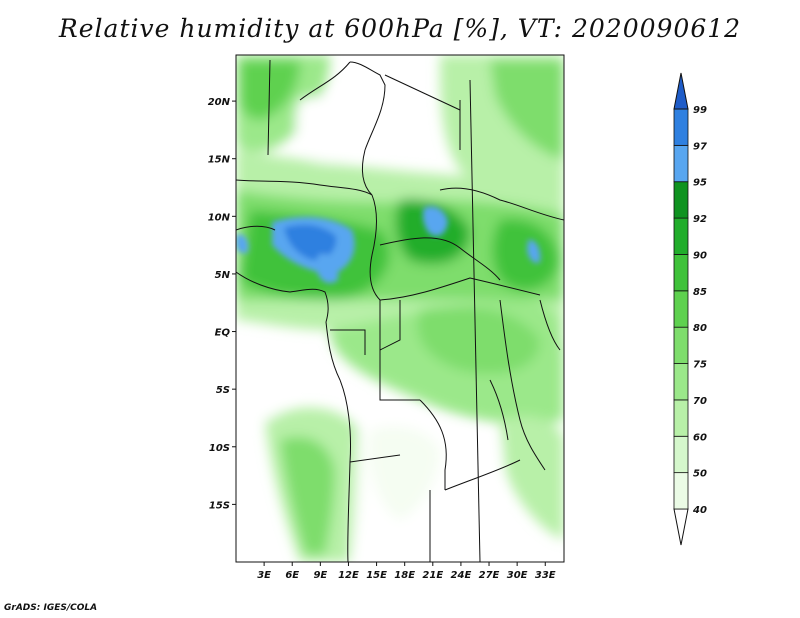 This screenshot has width=800, height=618. Describe the element at coordinates (404, 575) in the screenshot. I see `lon-tick-label: 18E` at that location.